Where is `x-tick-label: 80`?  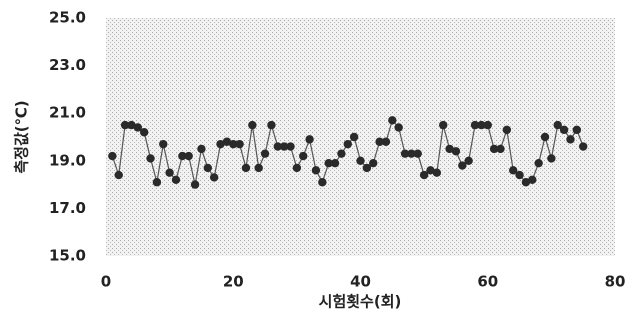 x-tick-label: 80 is located at coordinates (615, 282).